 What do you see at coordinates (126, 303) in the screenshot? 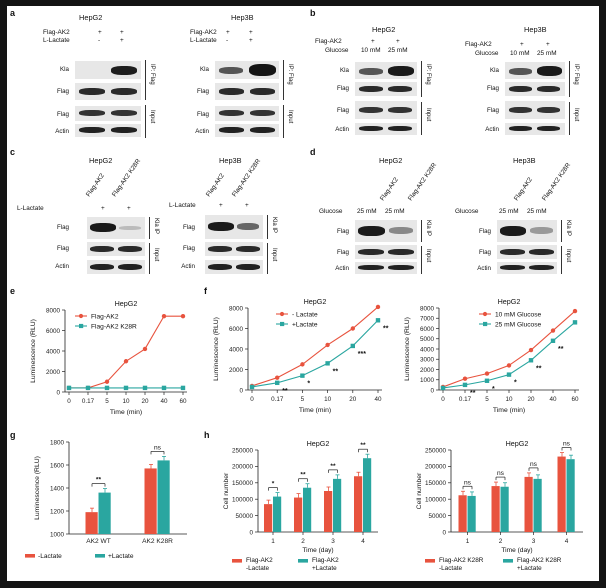
I see `chart-title: HepG2` at bounding box center [126, 303].